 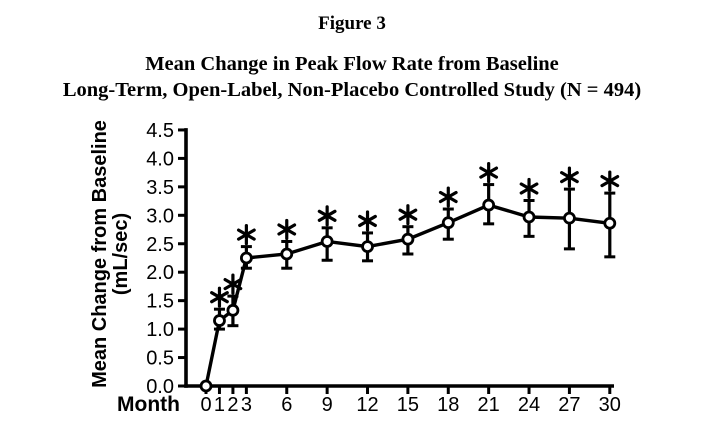 What do you see at coordinates (448, 405) in the screenshot?
I see `x-tick-label: 18` at bounding box center [448, 405].